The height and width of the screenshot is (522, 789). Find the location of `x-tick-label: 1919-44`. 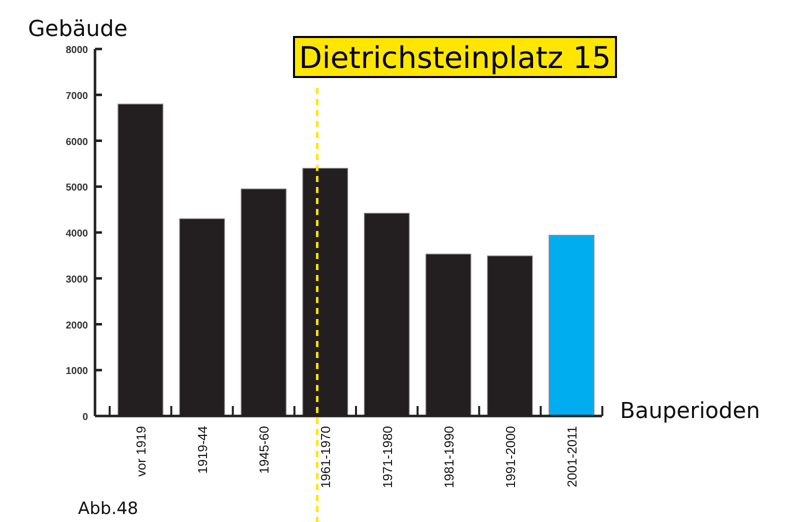

x-tick-label: 1919-44 is located at coordinates (202, 450).